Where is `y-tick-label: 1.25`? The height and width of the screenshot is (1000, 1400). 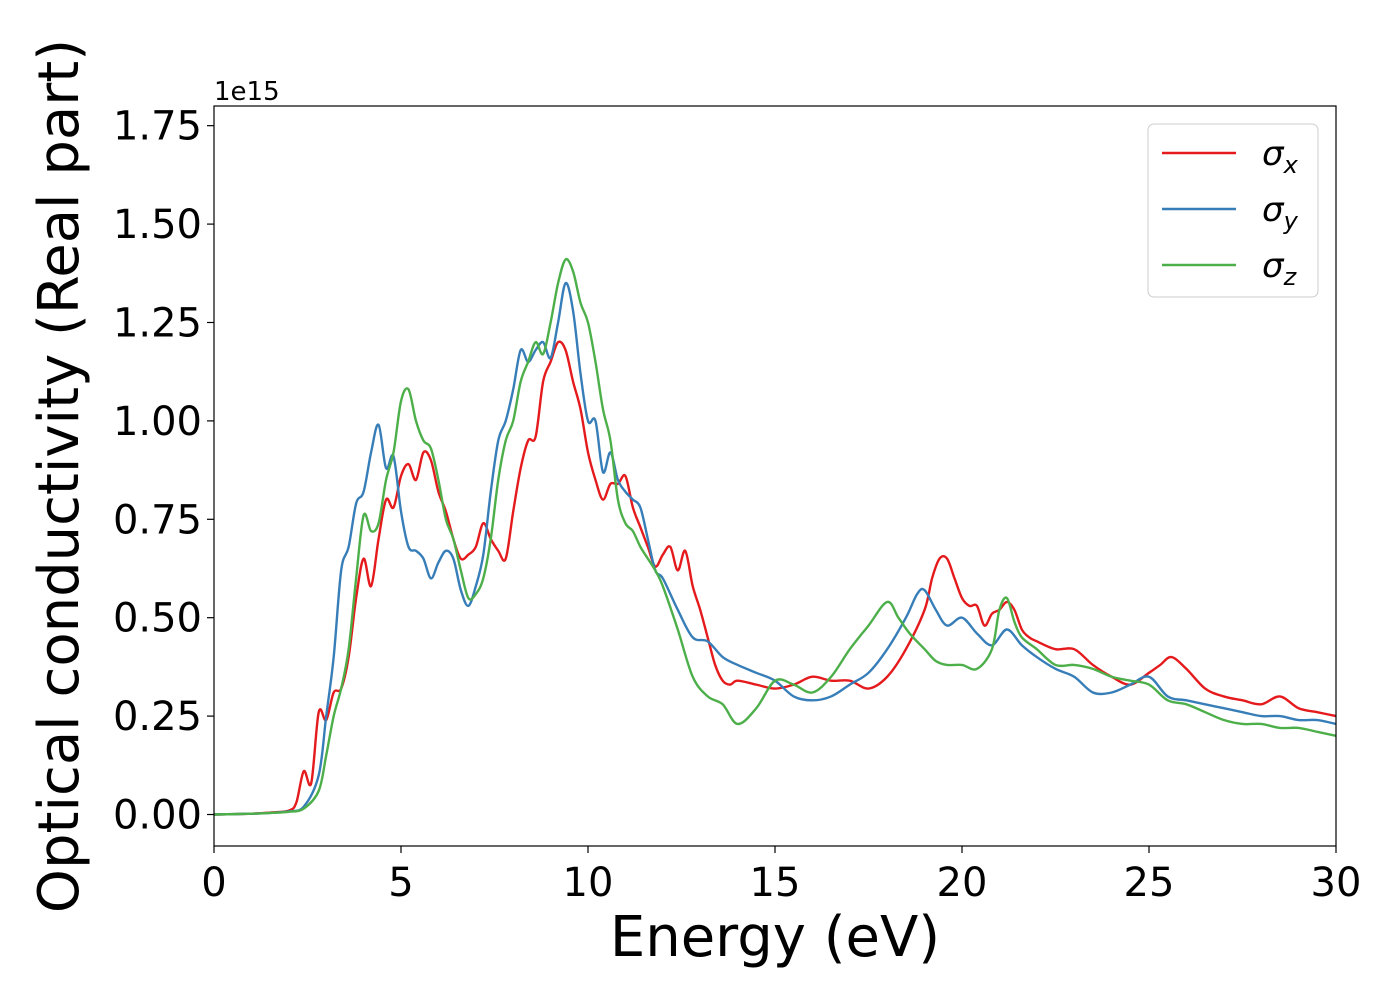 y-tick-label: 1.25 is located at coordinates (157, 323).